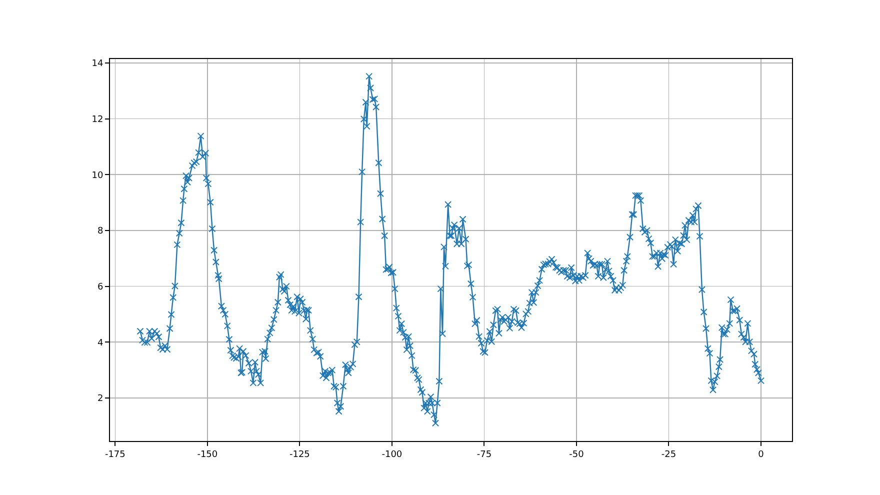  I want to click on y-tick-label: 14, so click(98, 64).